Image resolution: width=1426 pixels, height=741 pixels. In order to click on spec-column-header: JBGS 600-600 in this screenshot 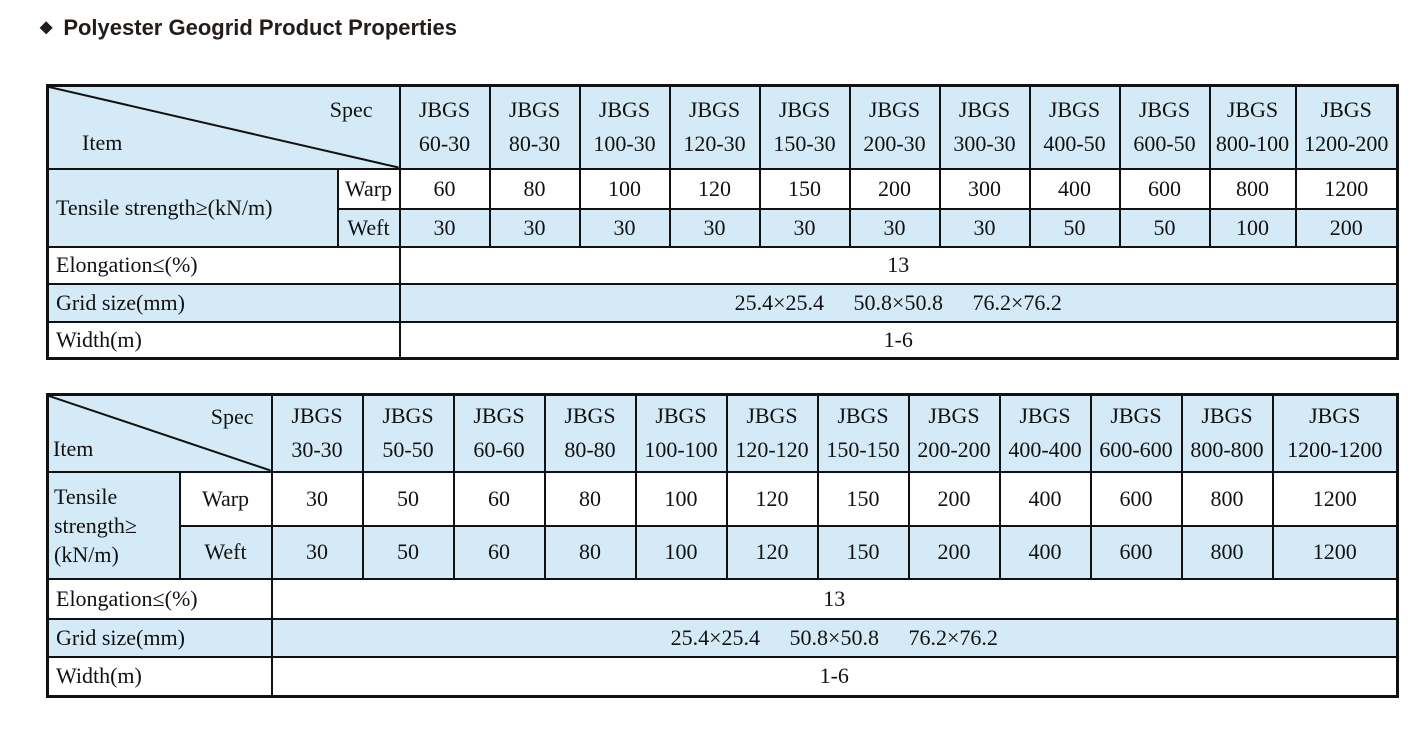, I will do `click(1136, 433)`.